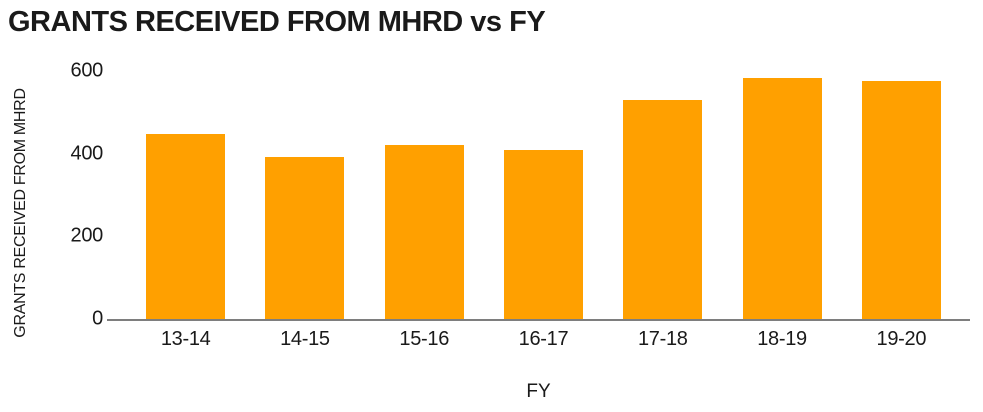 The image size is (983, 412). What do you see at coordinates (97, 318) in the screenshot?
I see `y-tick-label: 0` at bounding box center [97, 318].